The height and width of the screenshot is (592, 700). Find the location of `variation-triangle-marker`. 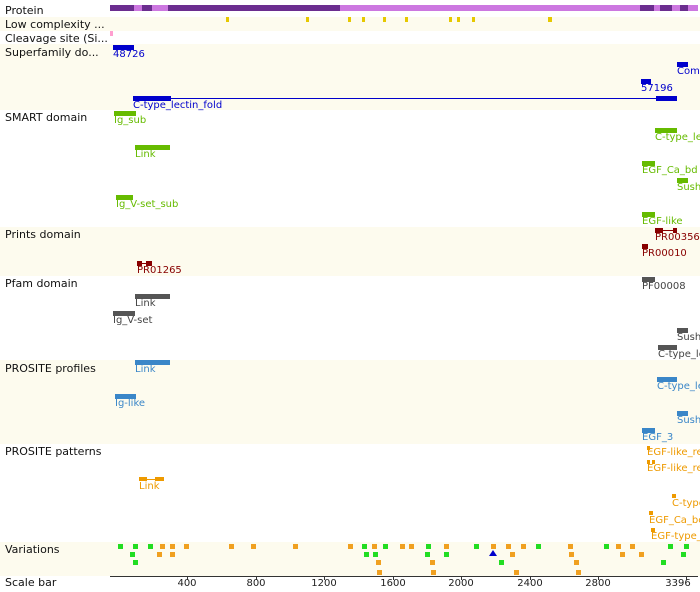

variation-triangle-marker is located at coordinates (493, 553).